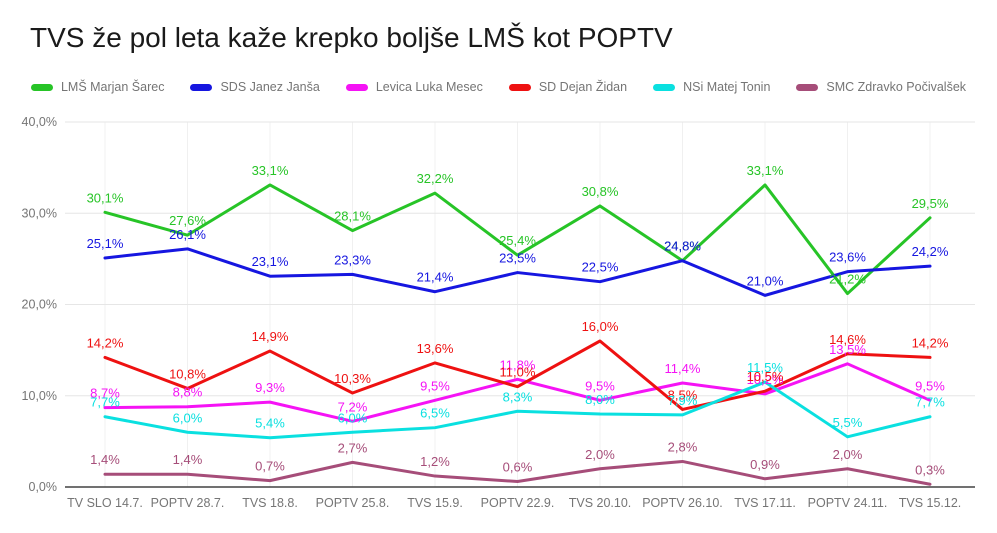 This screenshot has width=997, height=533. What do you see at coordinates (683, 400) in the screenshot?
I see `value-label-nsi-matej-tonin: 7,9%` at bounding box center [683, 400].